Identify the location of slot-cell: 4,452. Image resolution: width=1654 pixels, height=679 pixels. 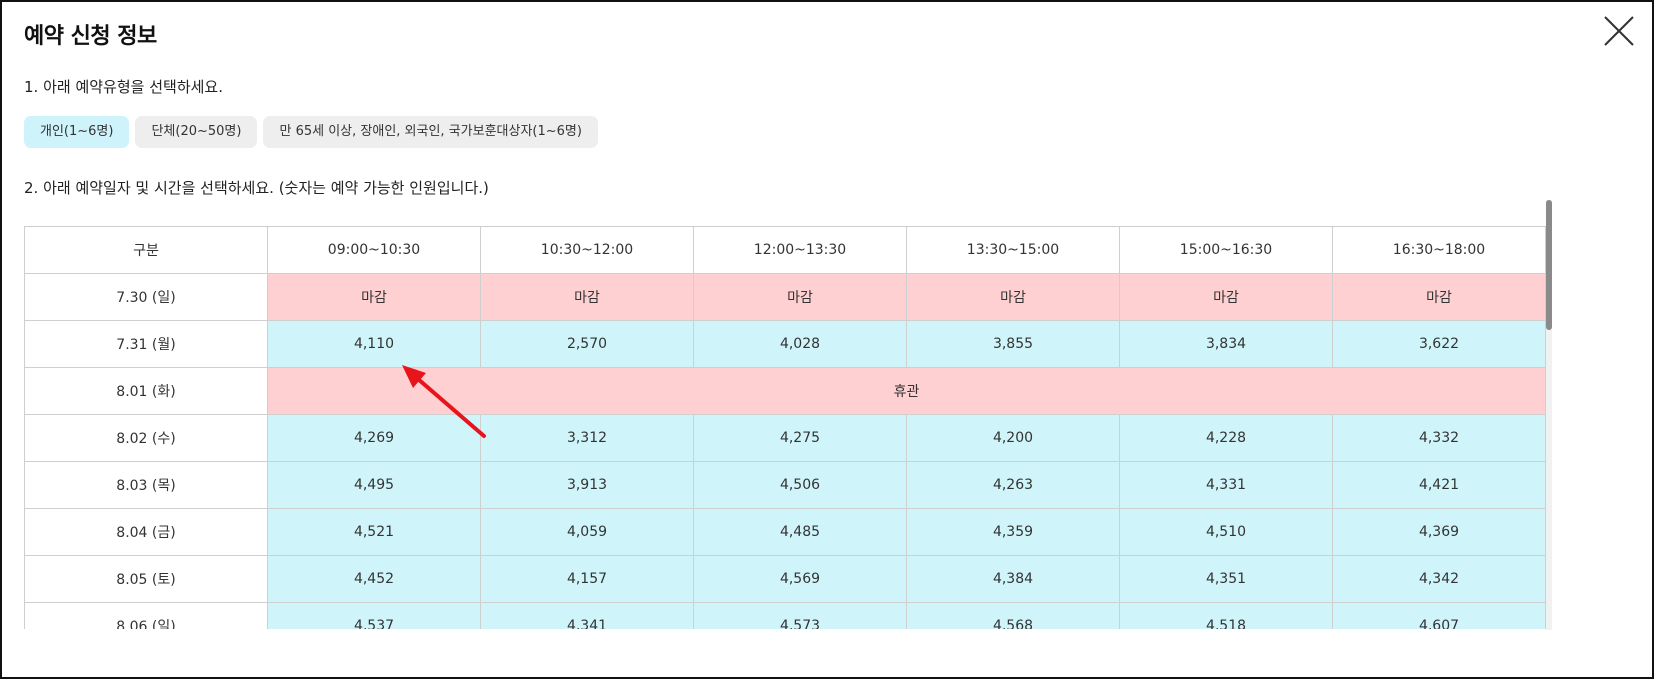
(374, 579).